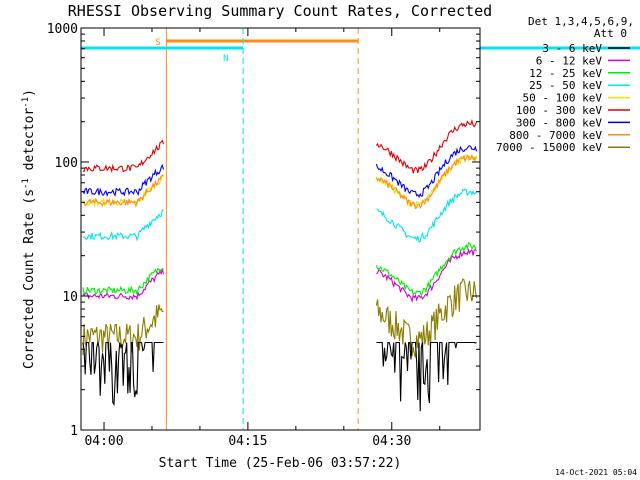 The width and height of the screenshot is (640, 480). Describe the element at coordinates (29, 229) in the screenshot. I see `y-axis-label: Corrected Count Rate (s-1 detector-1)` at that location.